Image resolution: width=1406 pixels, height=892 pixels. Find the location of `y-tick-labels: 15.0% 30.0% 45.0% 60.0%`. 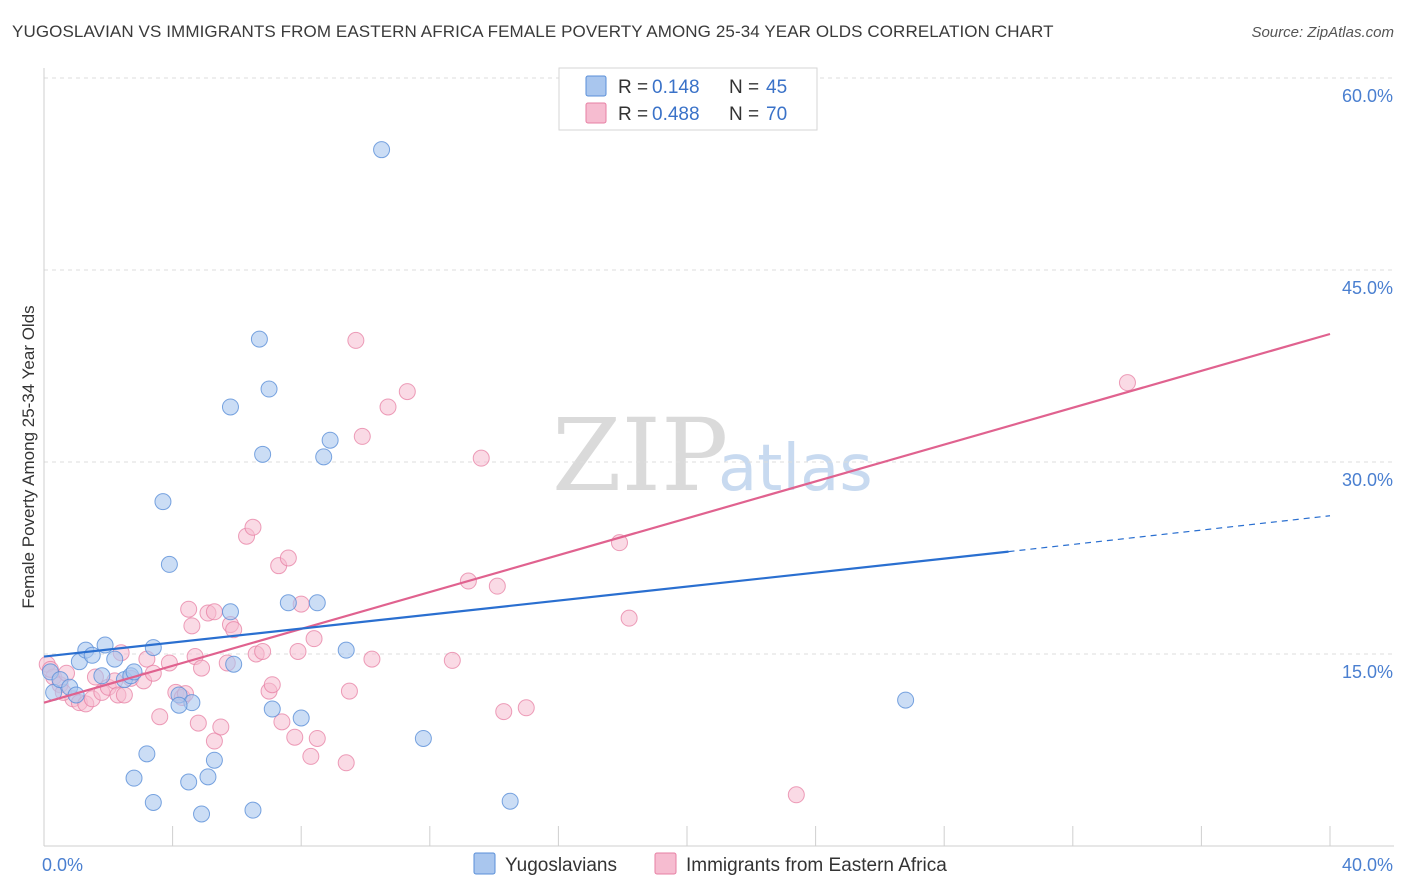

y-tick-labels: 15.0% 30.0% 45.0% 60.0% is located at coordinates (1367, 384).